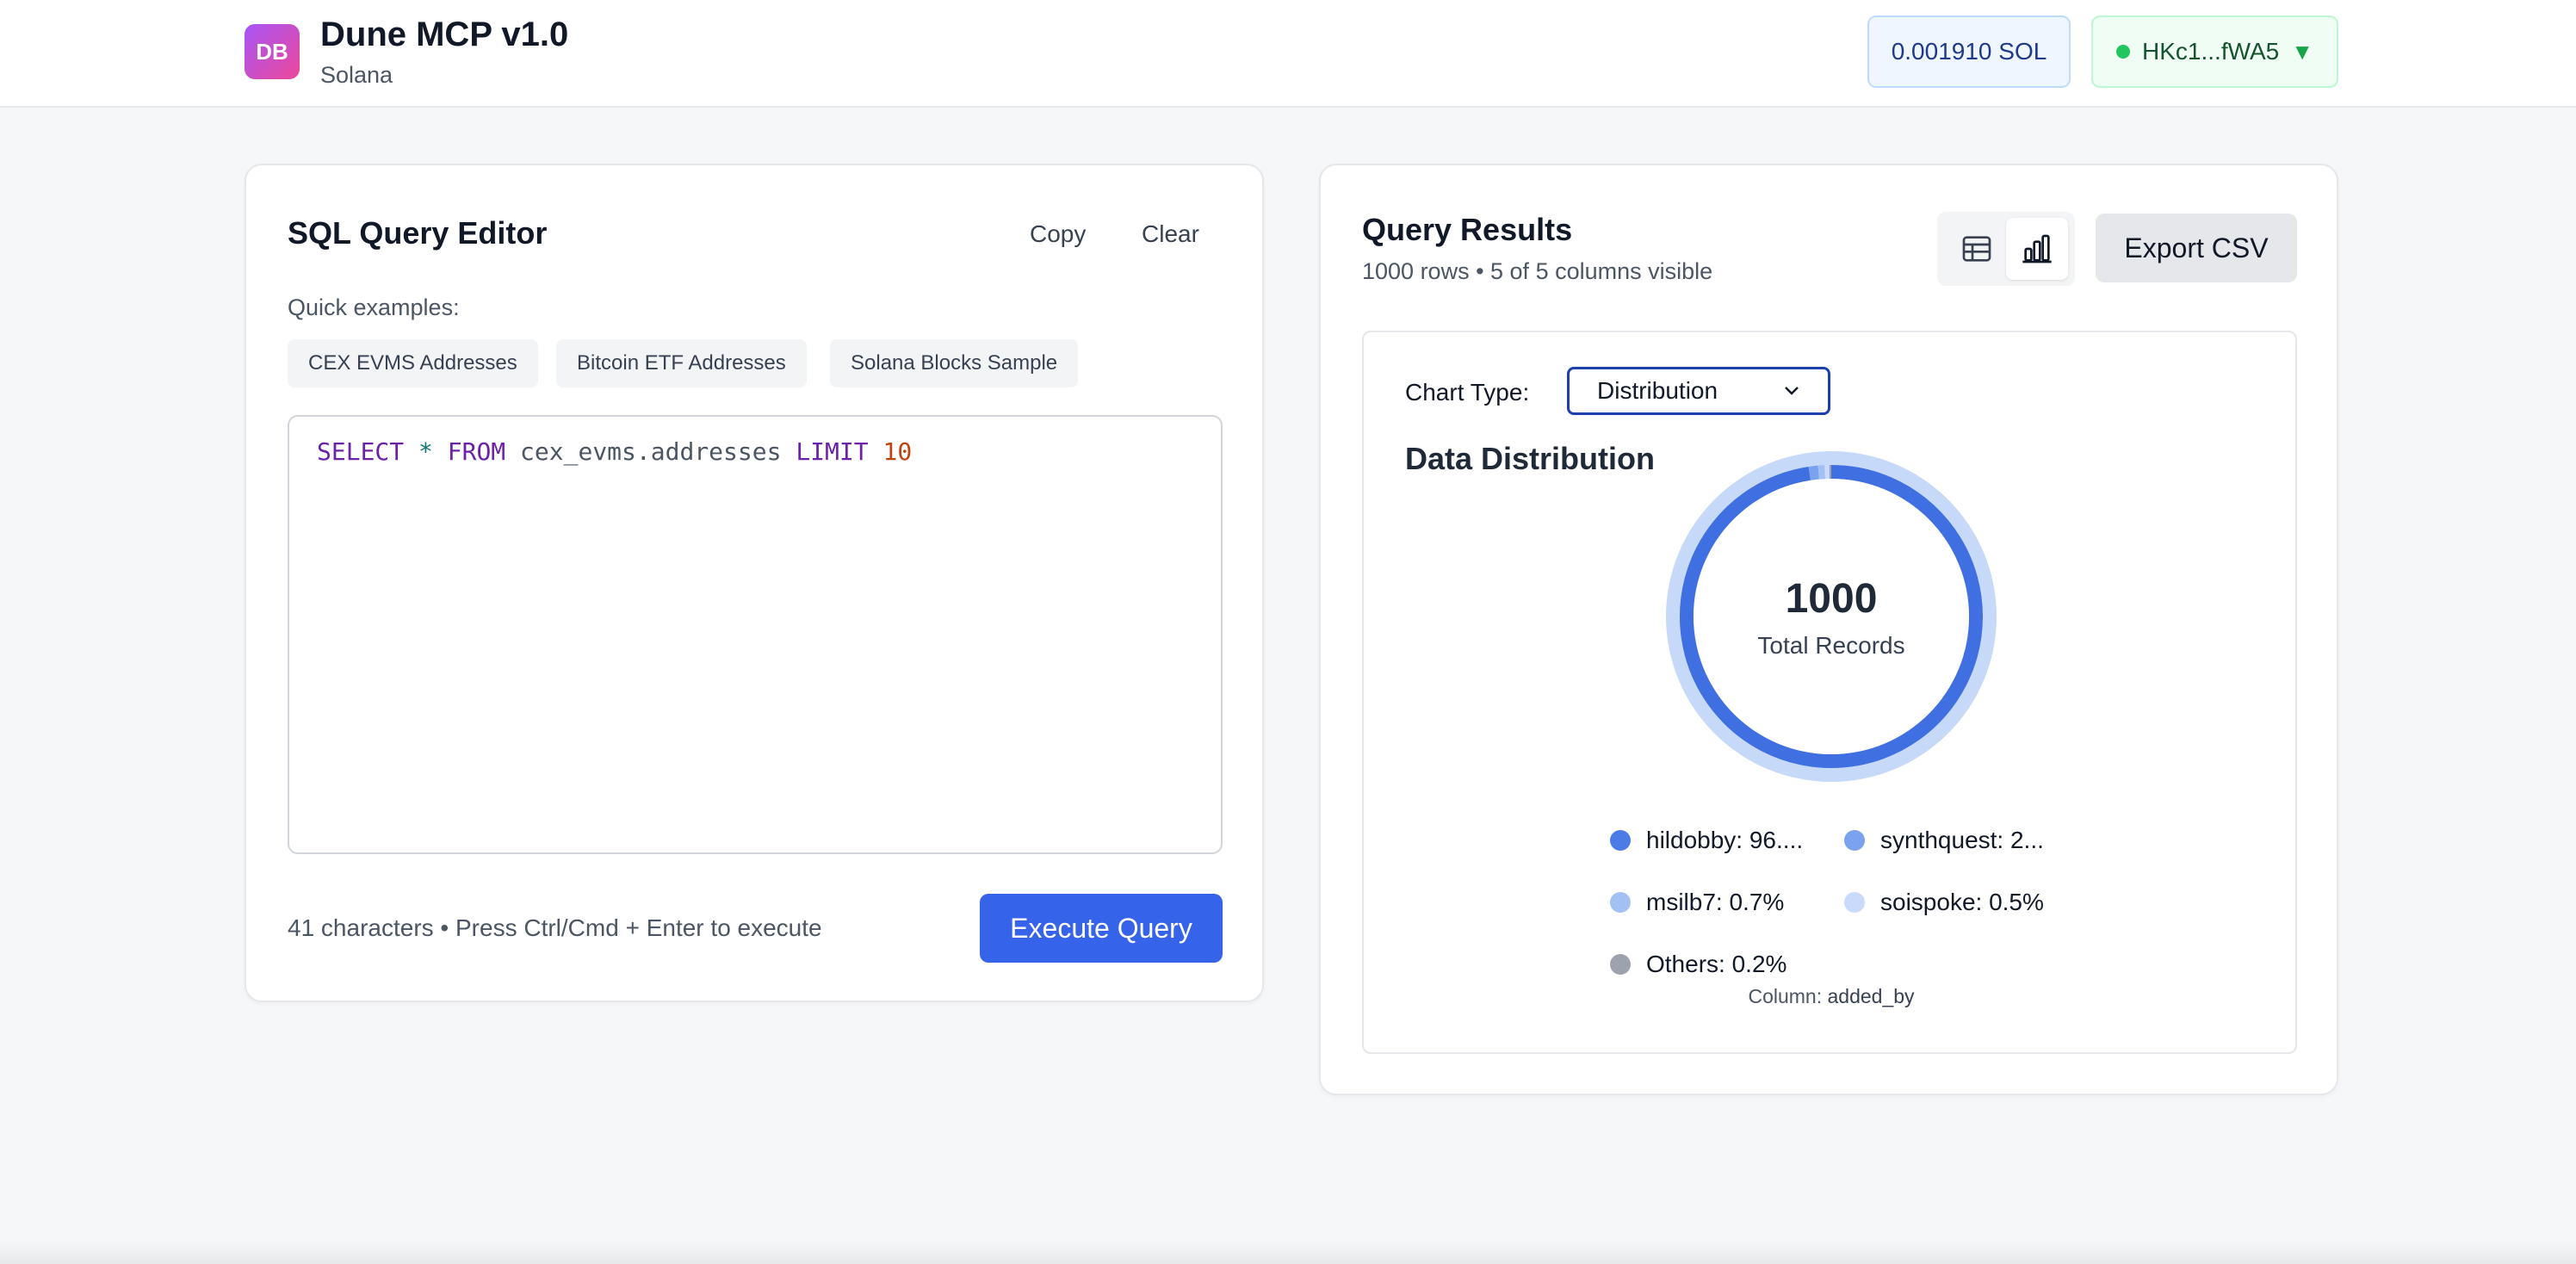  What do you see at coordinates (445, 34) in the screenshot?
I see `app-title: Dune MCP v1.0` at bounding box center [445, 34].